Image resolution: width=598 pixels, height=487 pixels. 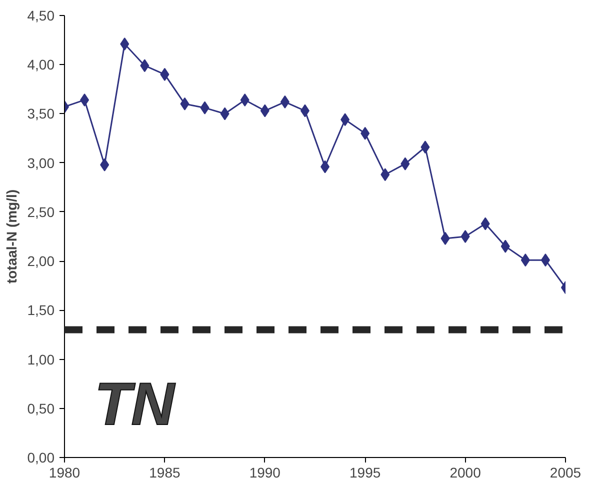 I want to click on y-tick-label: 0,00, so click(x=41, y=458).